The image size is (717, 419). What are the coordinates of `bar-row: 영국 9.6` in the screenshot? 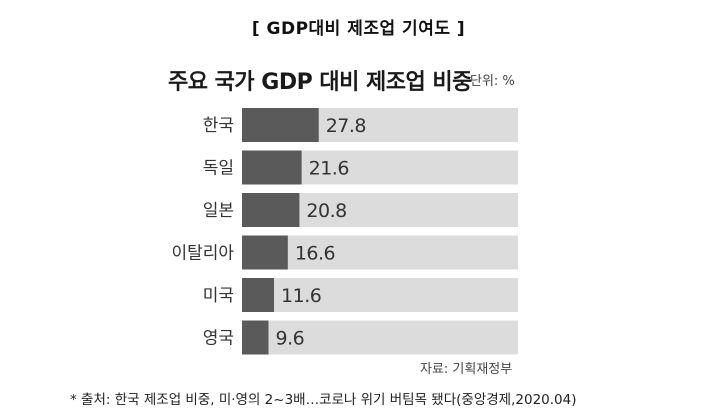 It's located at (360, 337).